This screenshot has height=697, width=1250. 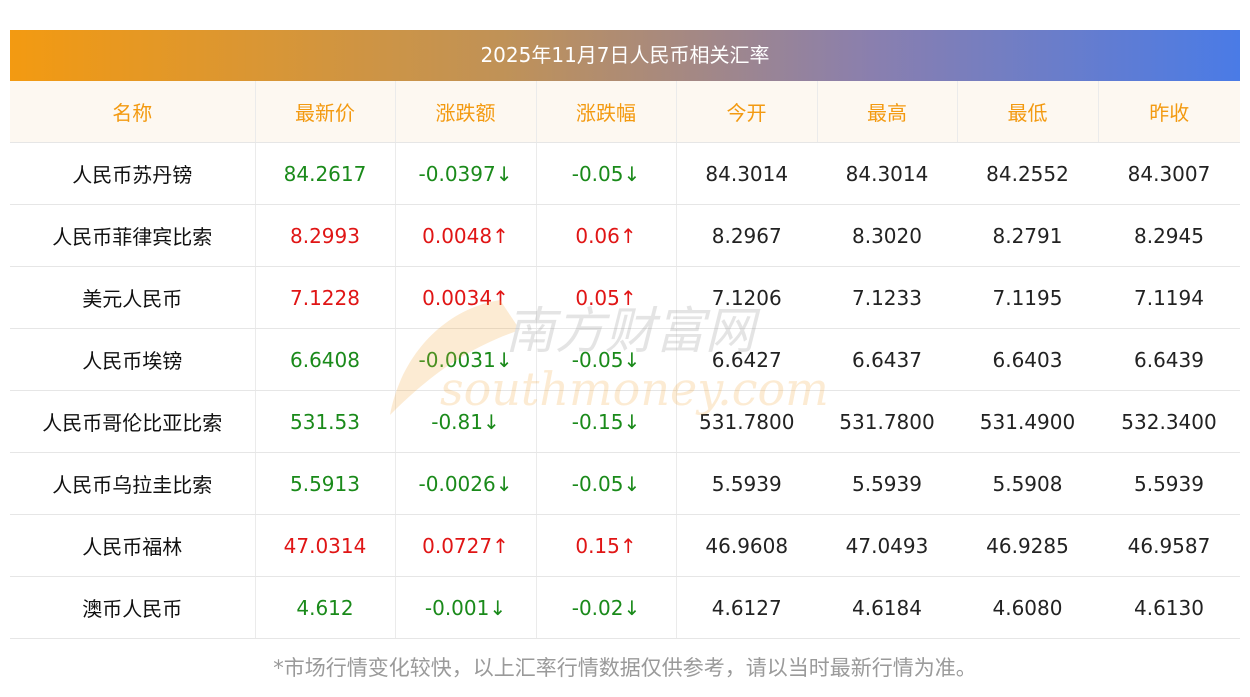 I want to click on open-price: 5.5939, so click(x=746, y=483).